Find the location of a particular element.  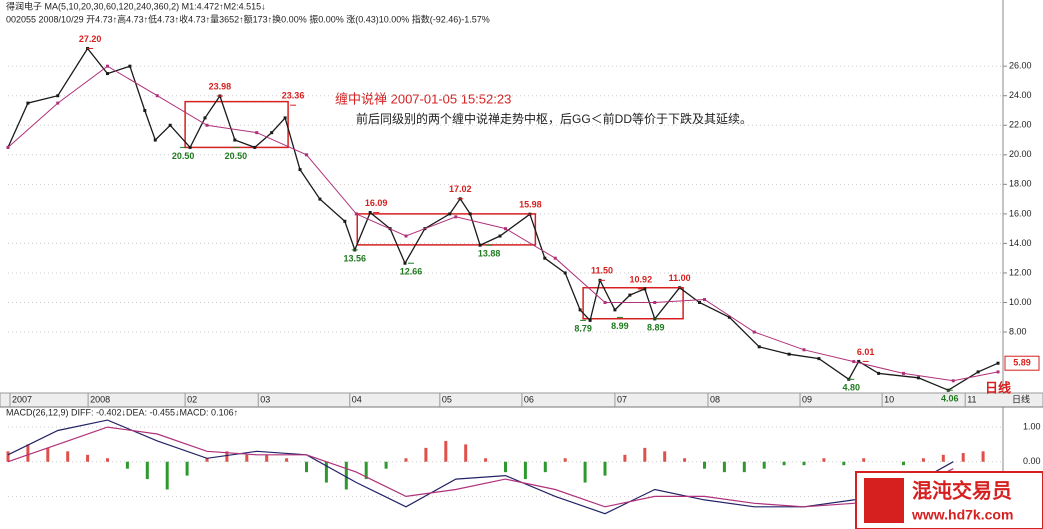

x-tick-label: 11 is located at coordinates (971, 399).